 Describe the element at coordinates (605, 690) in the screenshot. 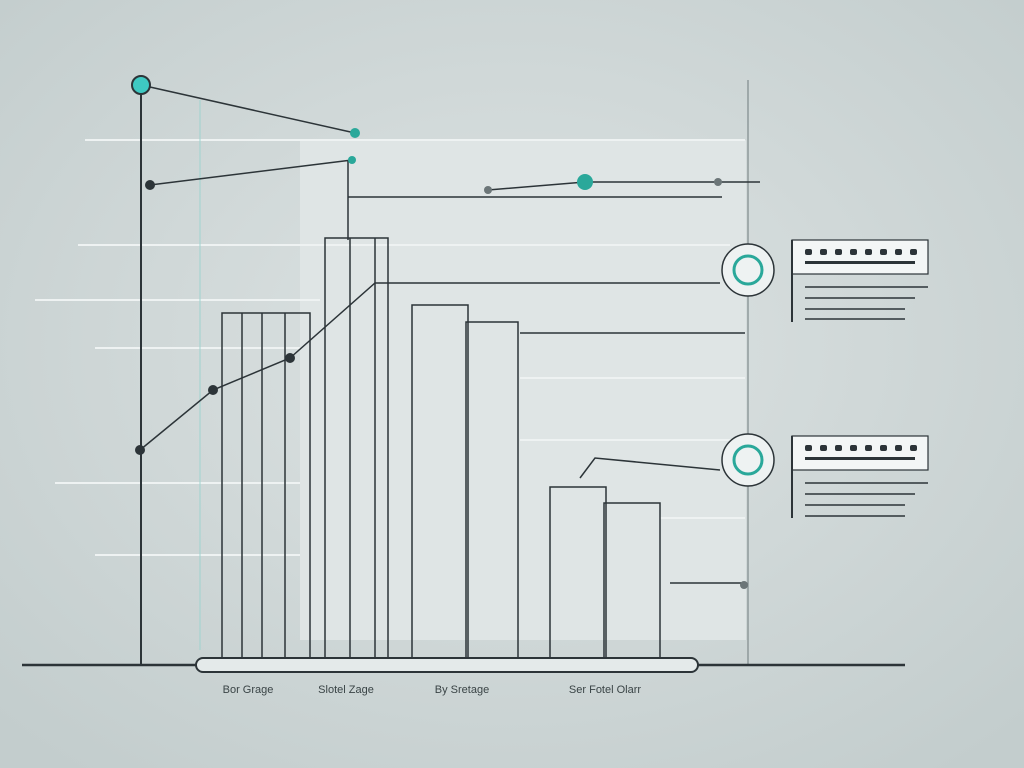

I see `bar-label: Ser Fotel Olarr` at that location.